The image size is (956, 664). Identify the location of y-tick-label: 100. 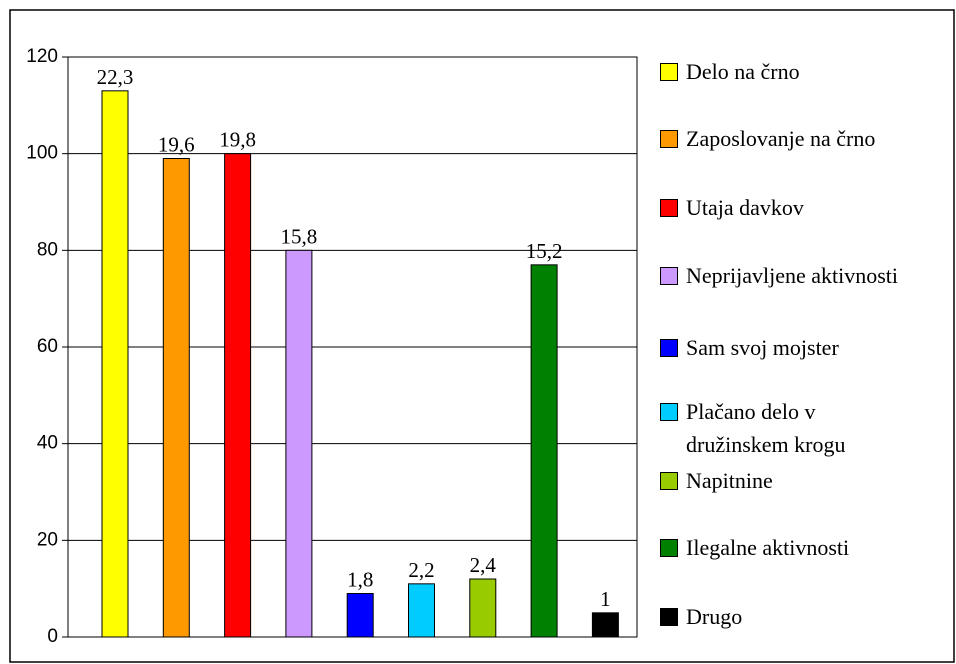
(42, 153).